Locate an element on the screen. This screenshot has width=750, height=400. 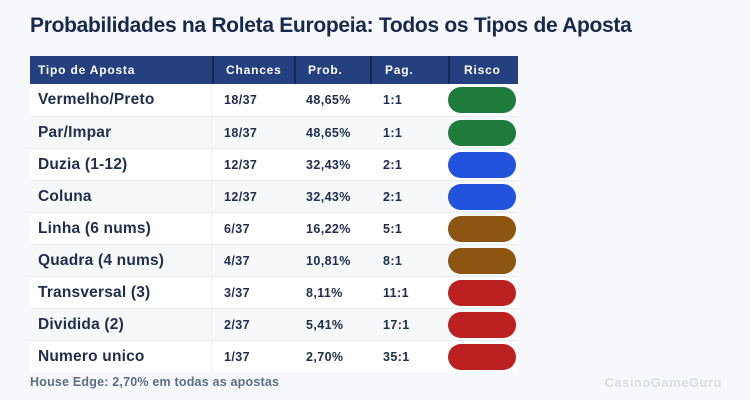
bet-type-cell: Linha (6 nums) is located at coordinates (121, 228).